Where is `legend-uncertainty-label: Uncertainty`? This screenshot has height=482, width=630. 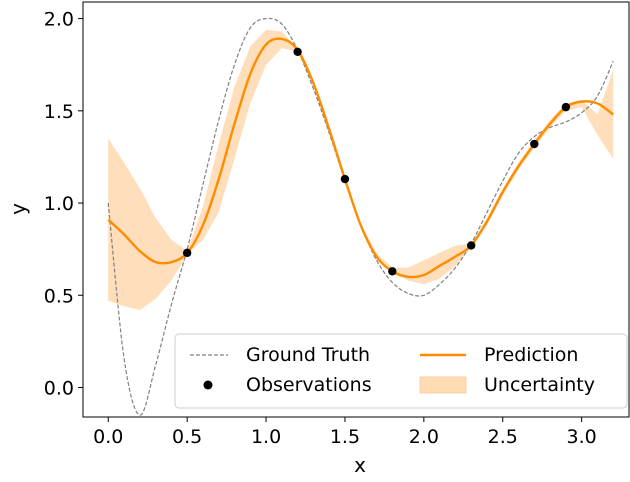
legend-uncertainty-label: Uncertainty is located at coordinates (539, 385).